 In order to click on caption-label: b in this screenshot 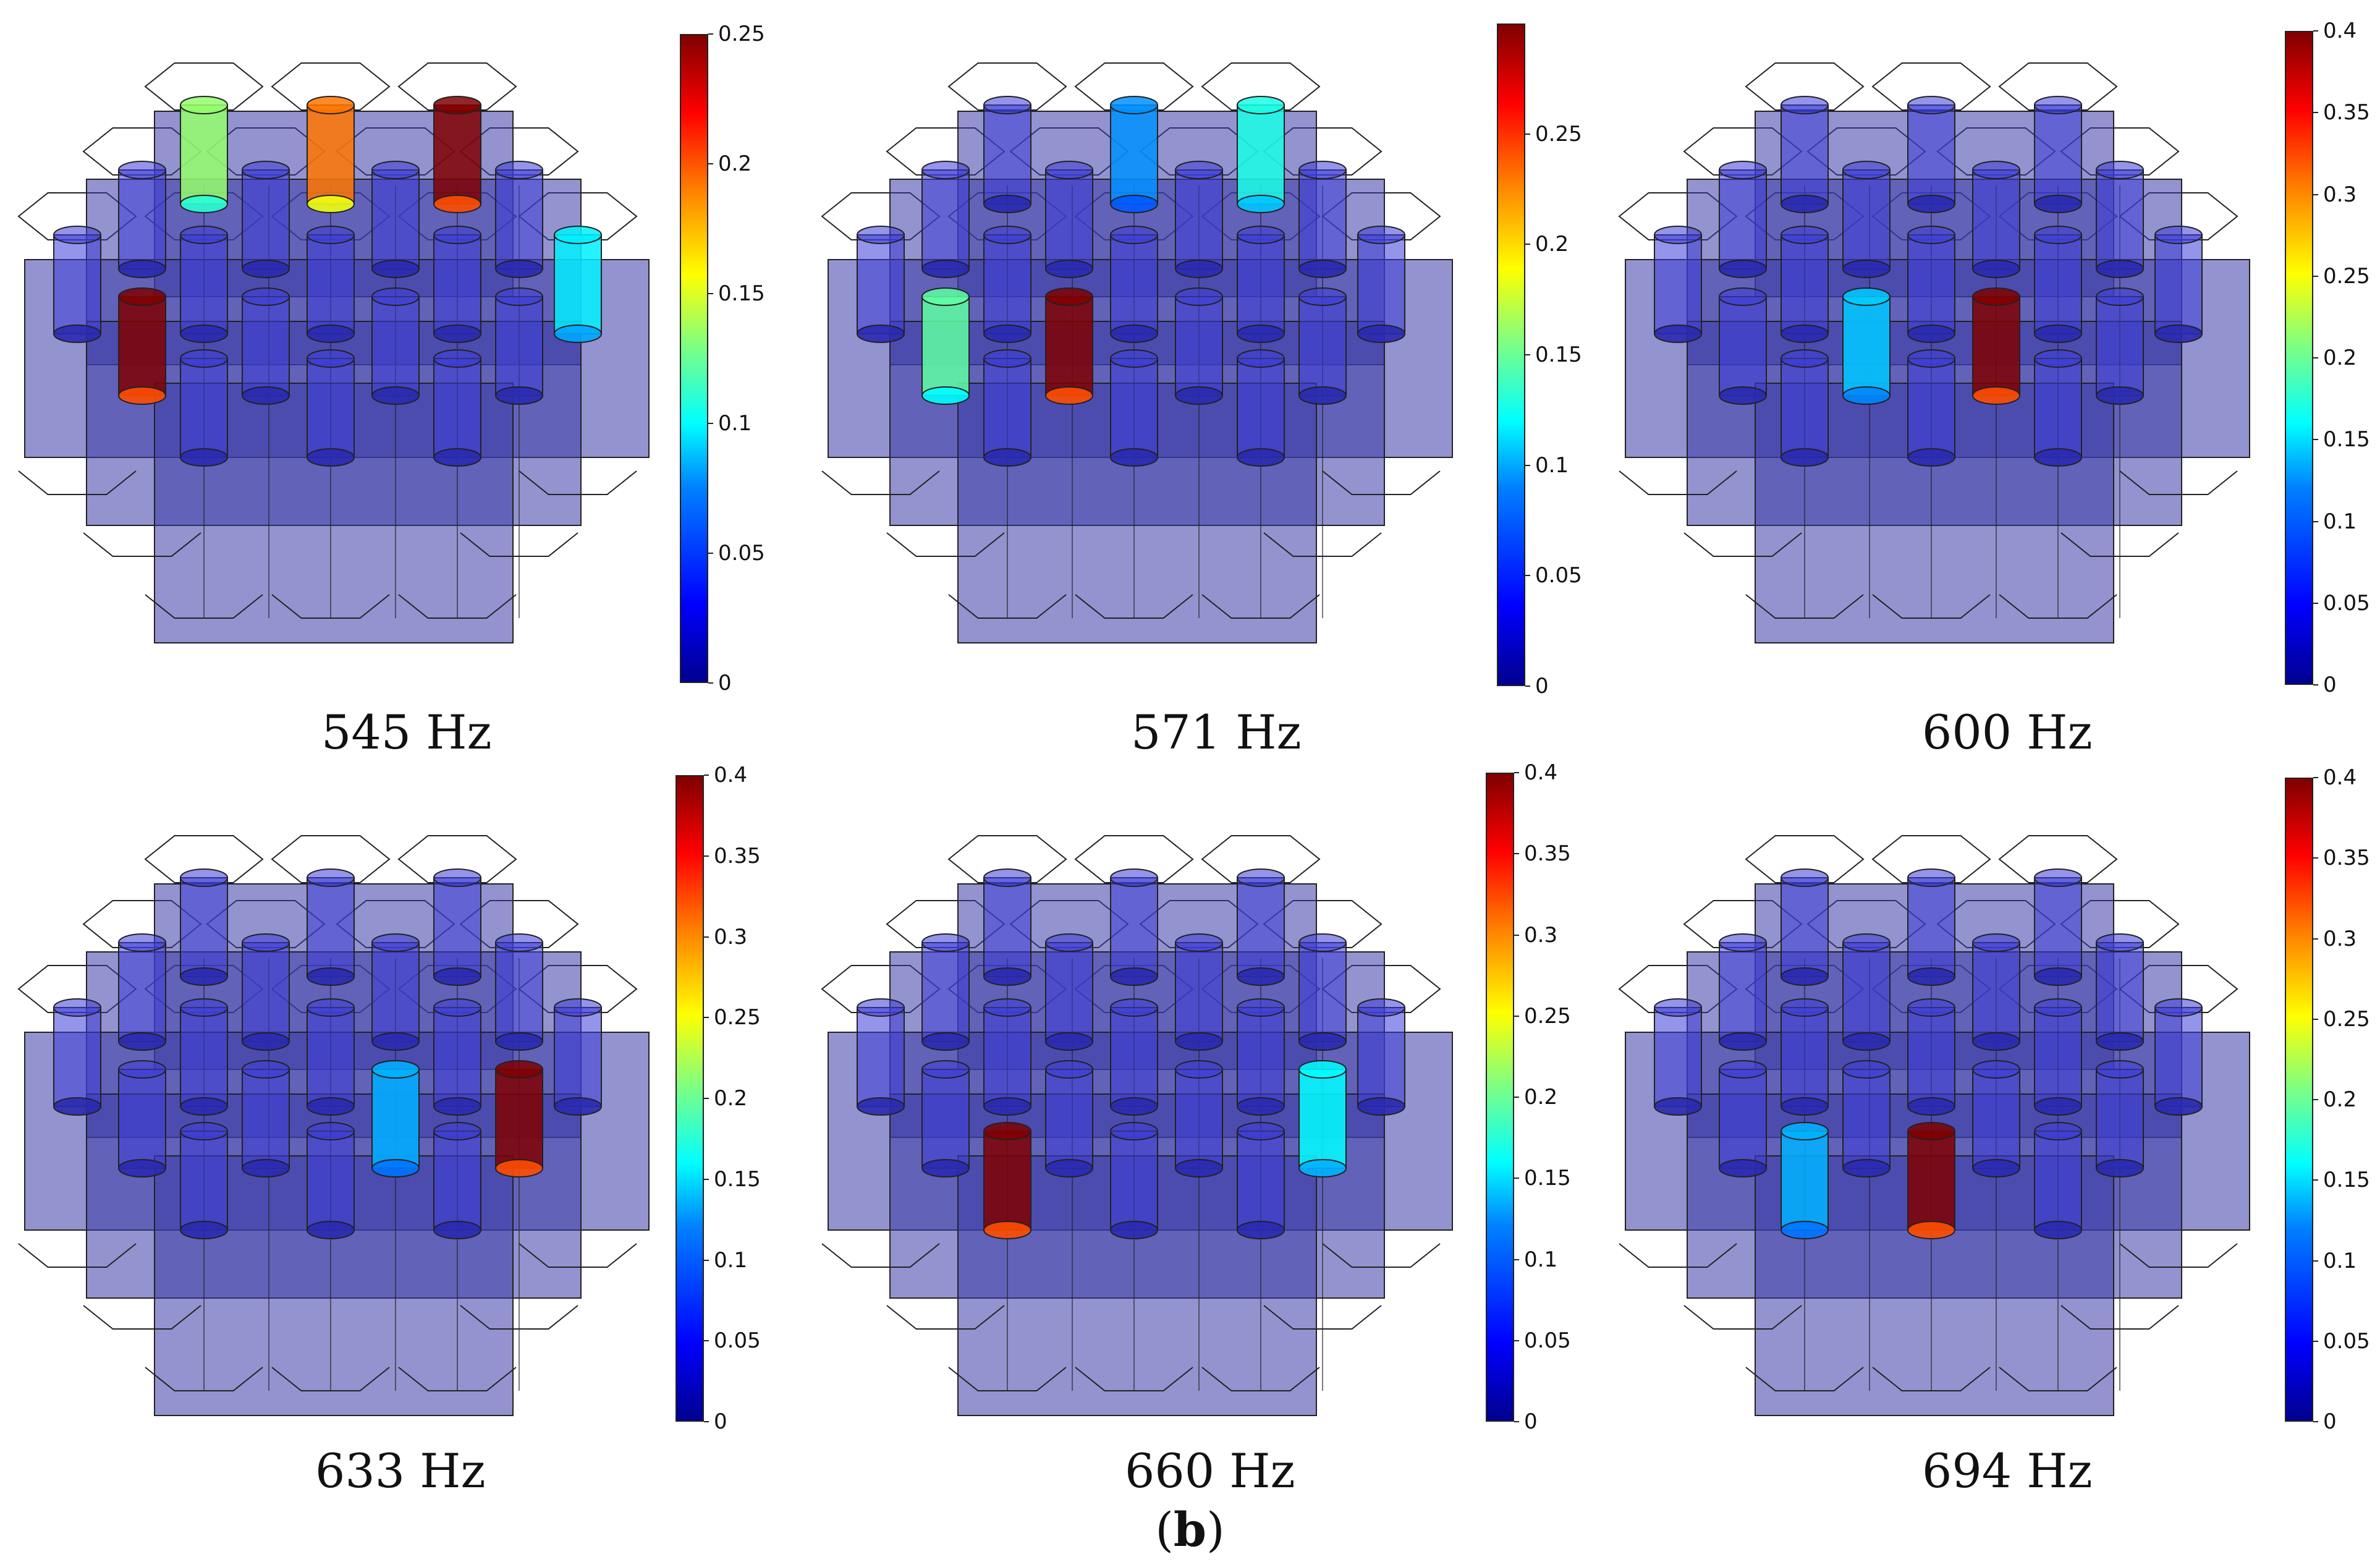, I will do `click(1190, 1529)`.